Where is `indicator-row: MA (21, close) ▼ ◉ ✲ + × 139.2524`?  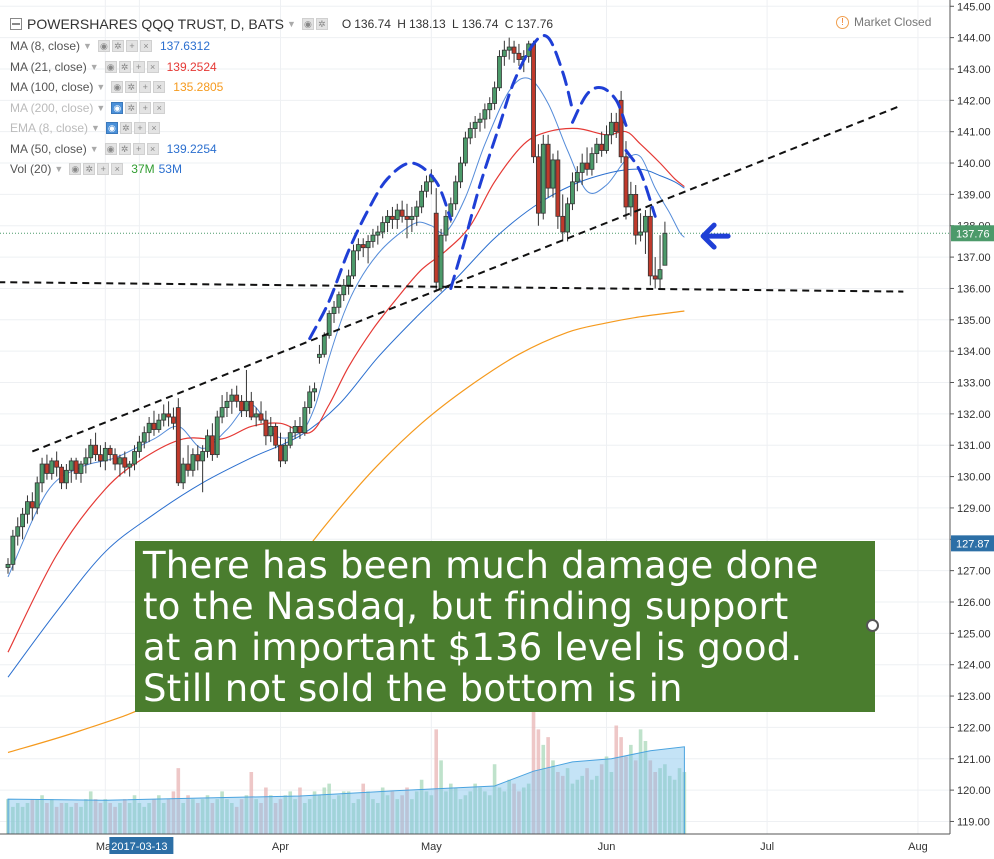
indicator-row: MA (21, close) ▼ ◉ ✲ + × 139.2524 is located at coordinates (113, 67).